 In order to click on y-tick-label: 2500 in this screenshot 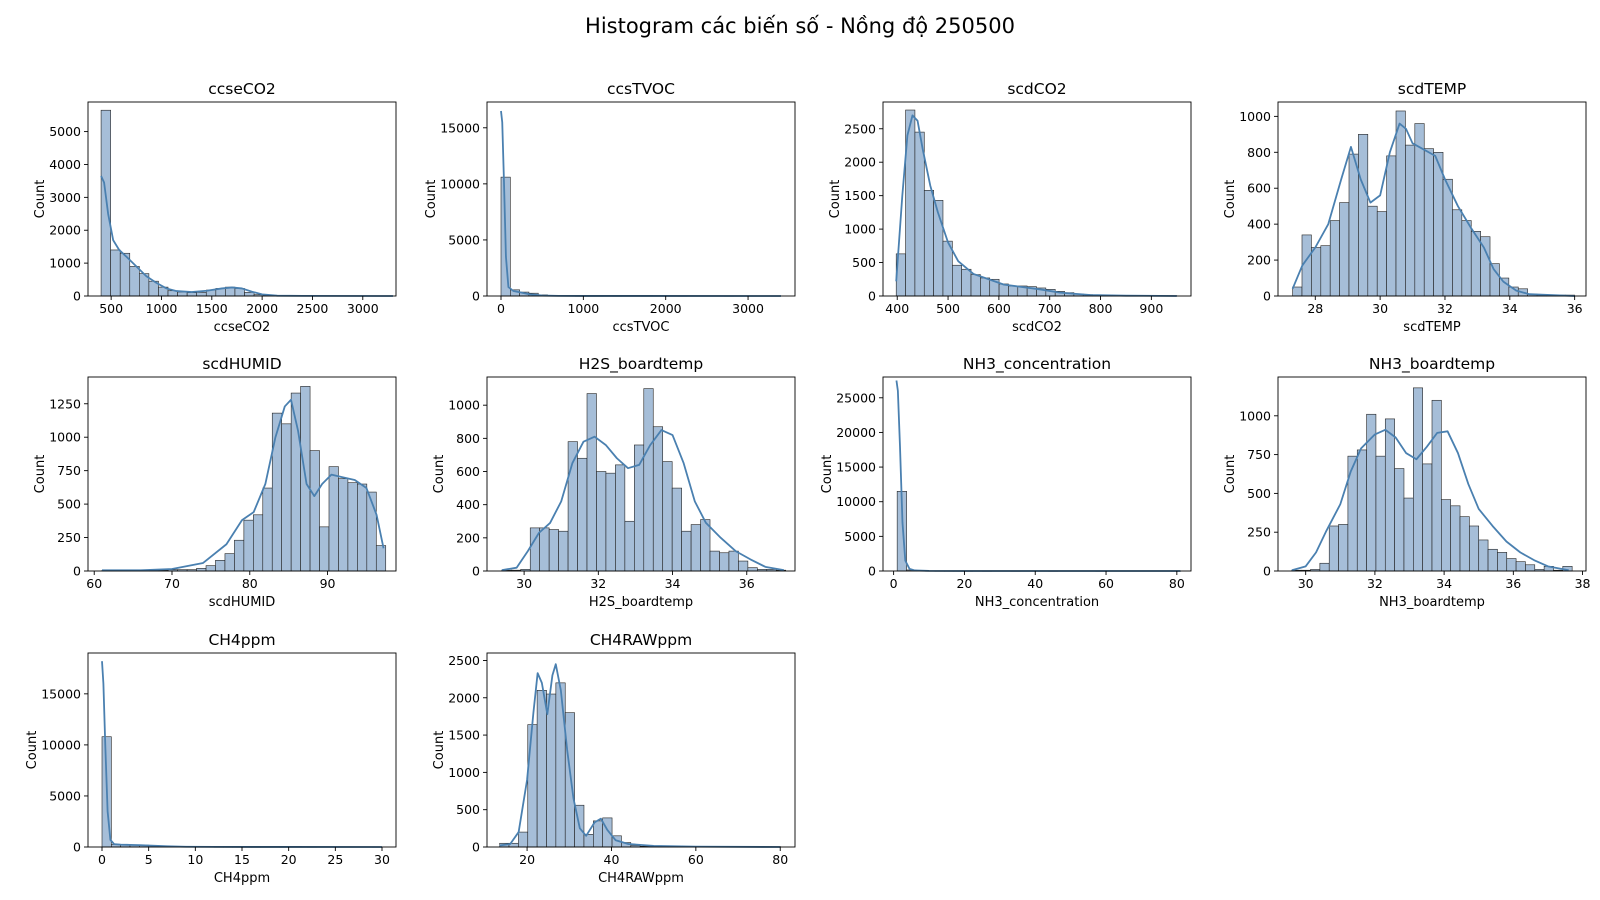, I will do `click(860, 128)`.